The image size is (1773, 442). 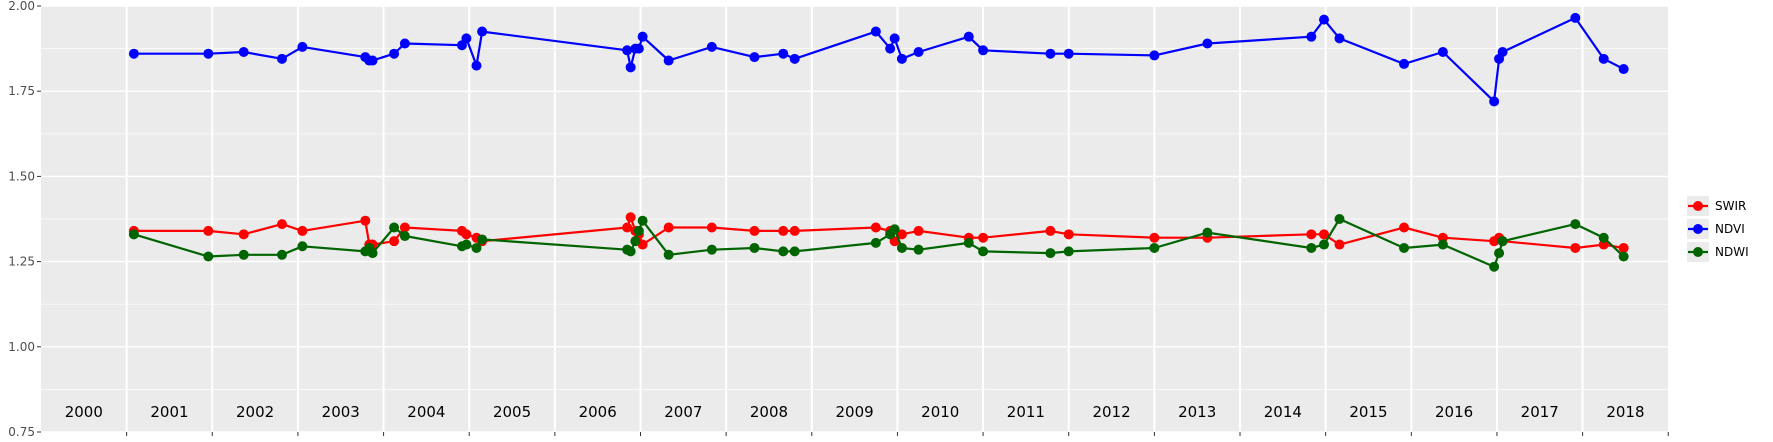 I want to click on year-label: 2004, so click(x=426, y=412).